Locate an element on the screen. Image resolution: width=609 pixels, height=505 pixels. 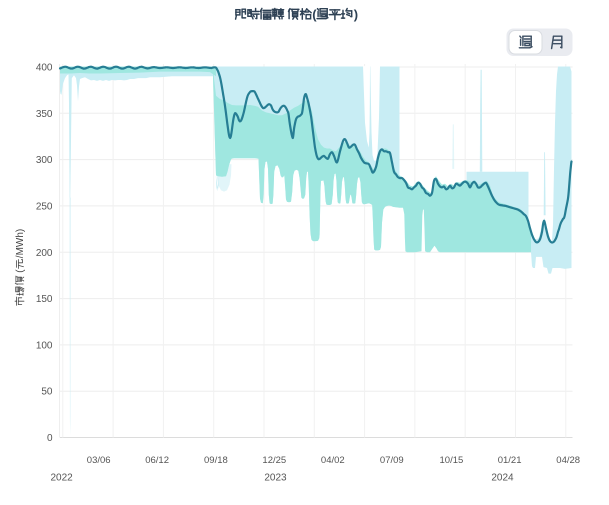
svg-text: 200 is located at coordinates (44, 253).